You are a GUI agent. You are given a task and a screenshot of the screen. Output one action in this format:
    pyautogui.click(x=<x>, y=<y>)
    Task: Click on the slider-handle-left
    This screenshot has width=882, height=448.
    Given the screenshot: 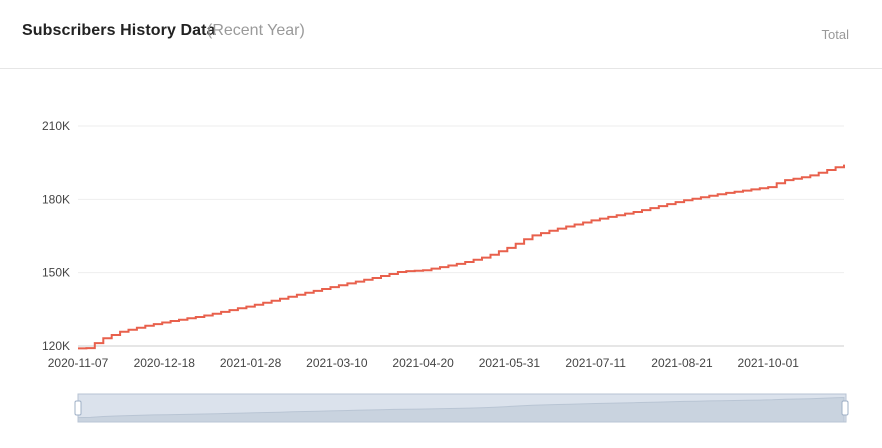 What is the action you would take?
    pyautogui.click(x=78, y=408)
    